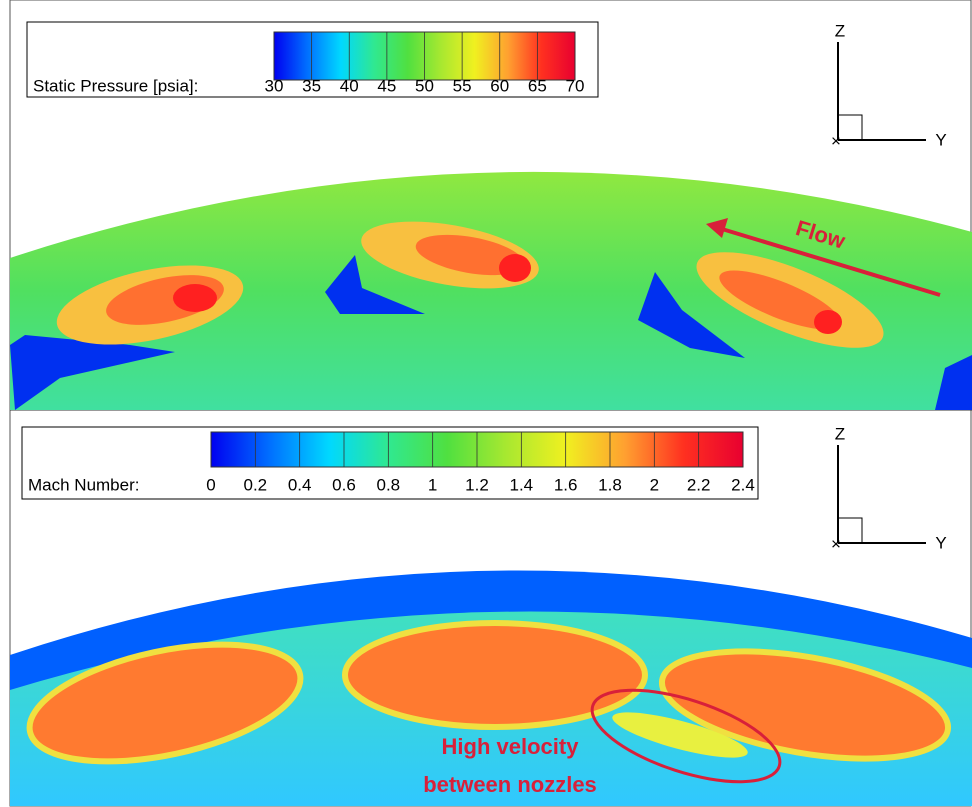 The image size is (972, 807). Describe the element at coordinates (610, 484) in the screenshot. I see `colorbar-tick-label: 1.8` at that location.